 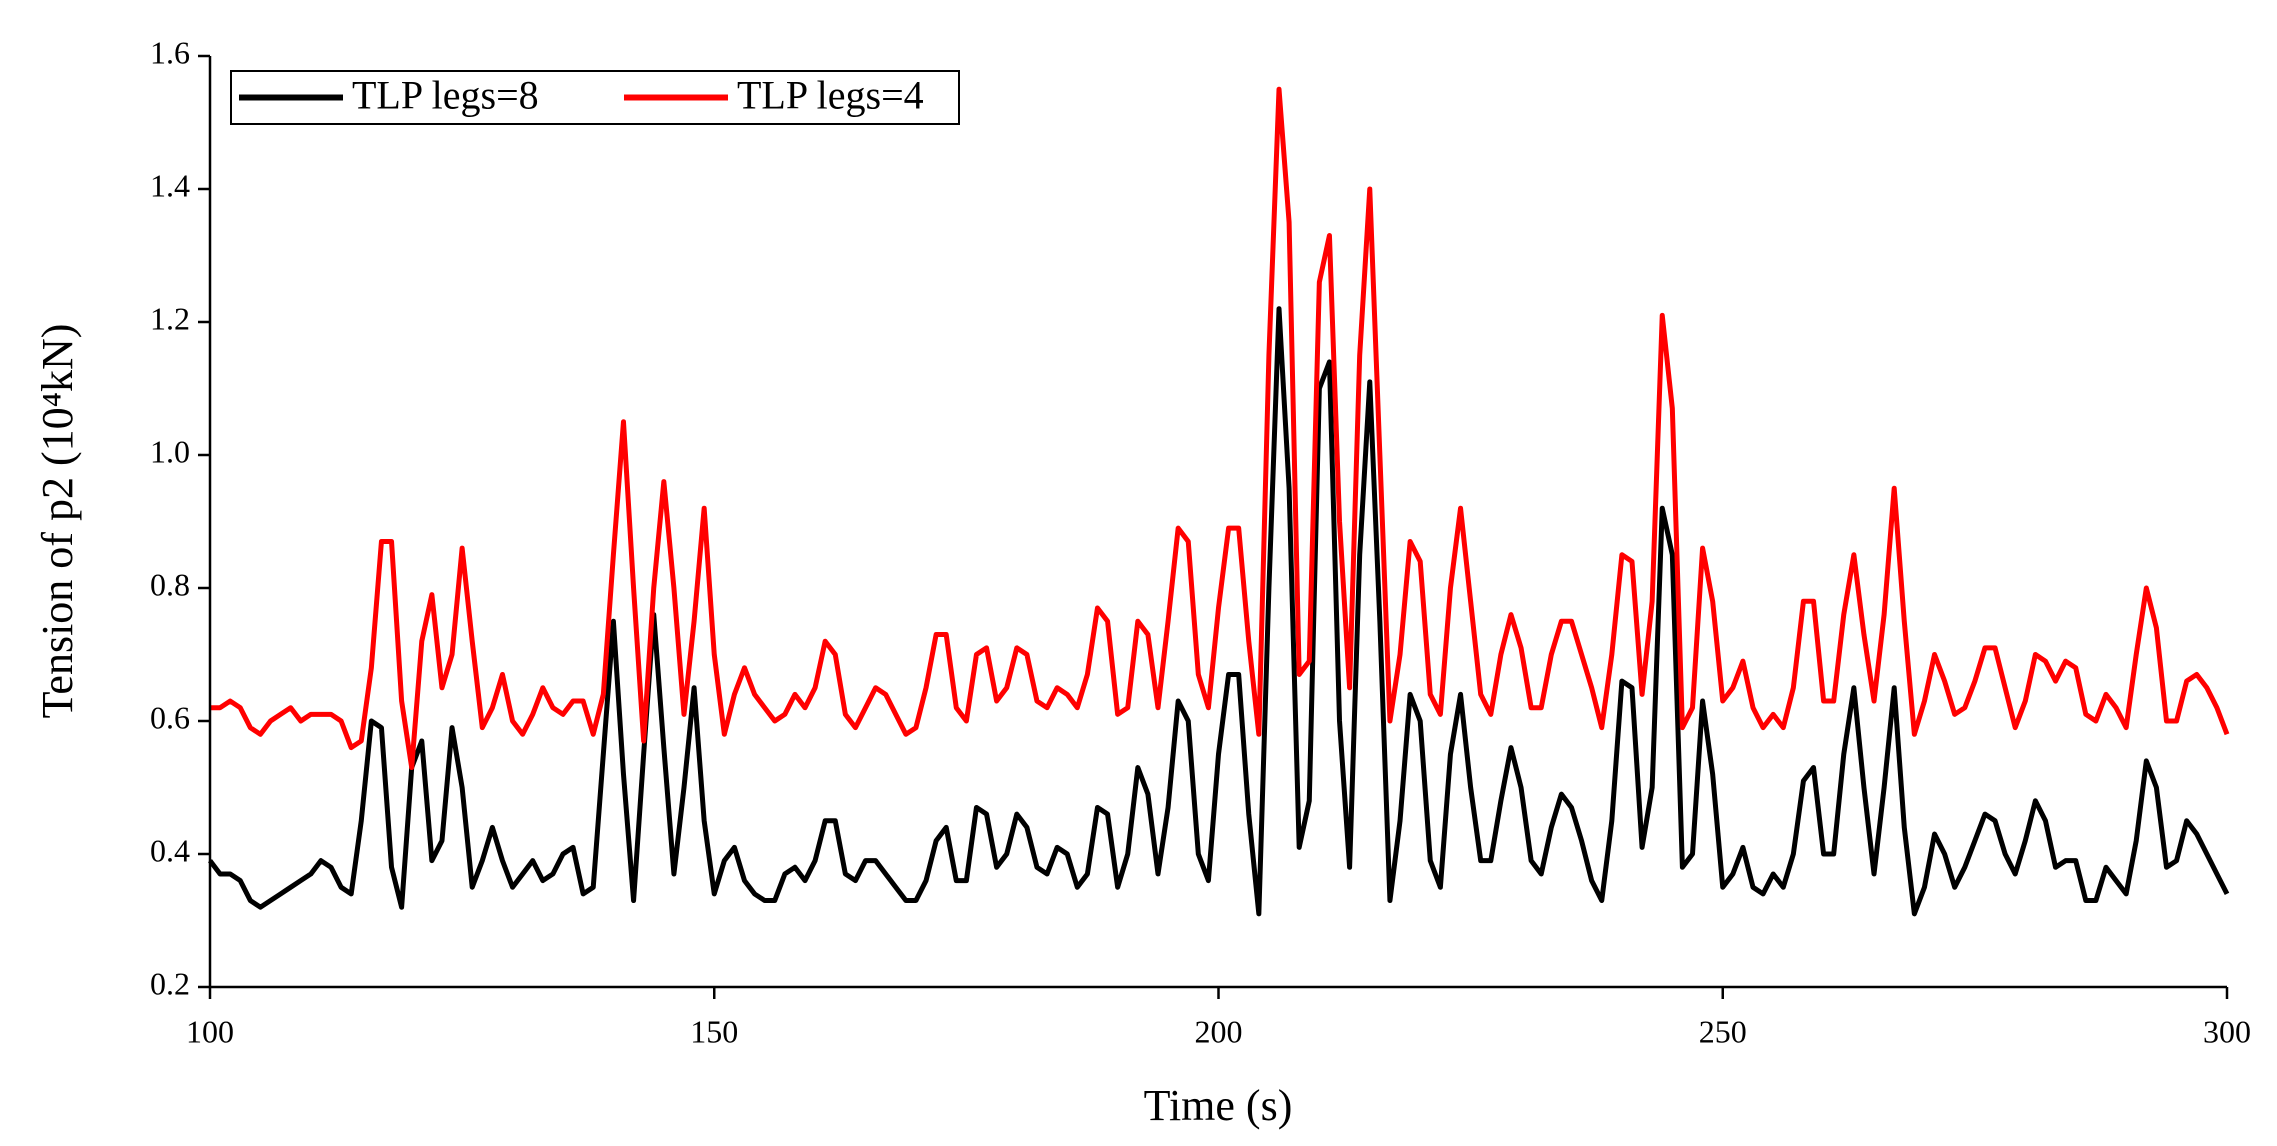 I want to click on legend-label: TLP legs=8, so click(x=445, y=95).